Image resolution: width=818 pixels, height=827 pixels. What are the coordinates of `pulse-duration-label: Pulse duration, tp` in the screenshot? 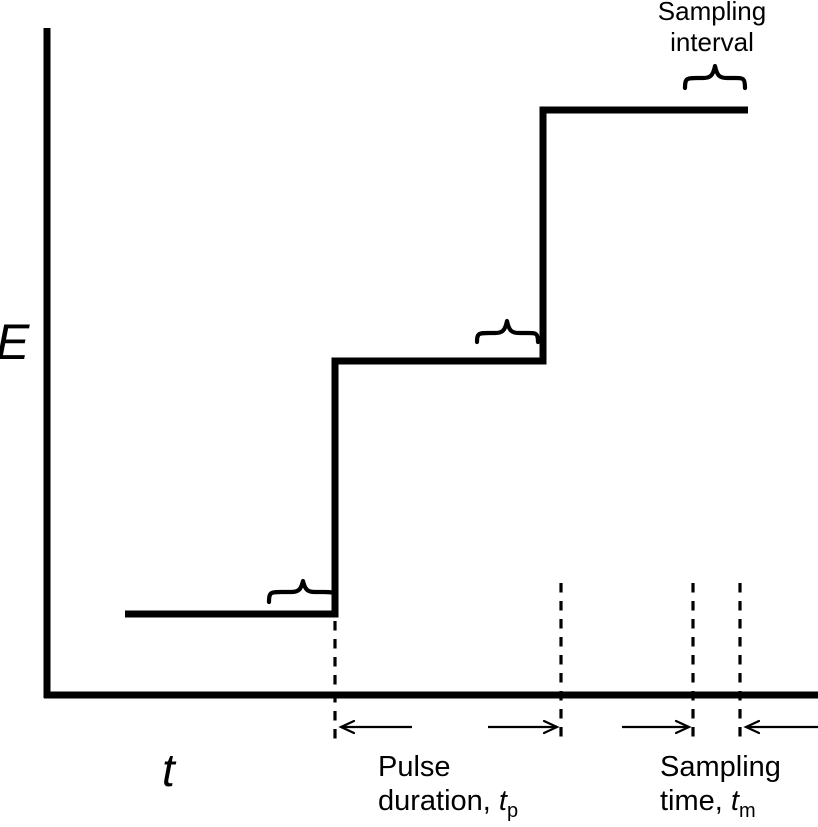 It's located at (448, 785).